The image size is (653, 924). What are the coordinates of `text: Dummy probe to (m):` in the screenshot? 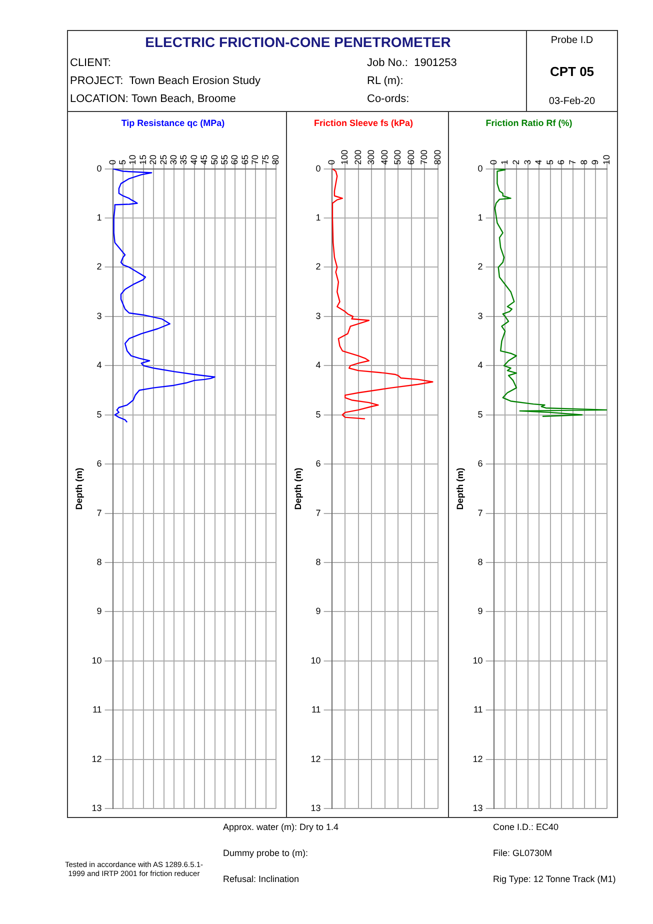 It's located at (266, 853).